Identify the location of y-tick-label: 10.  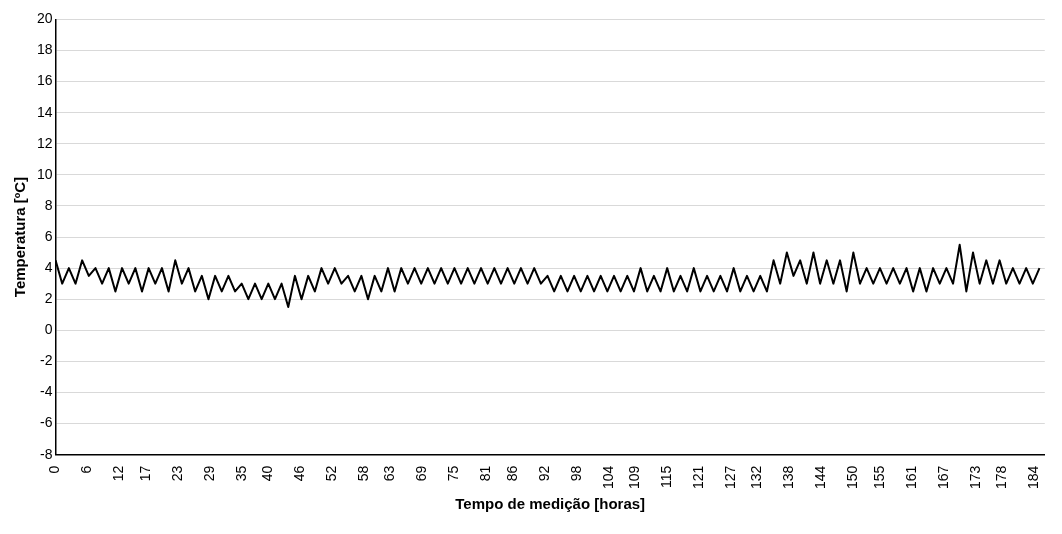
(44, 173).